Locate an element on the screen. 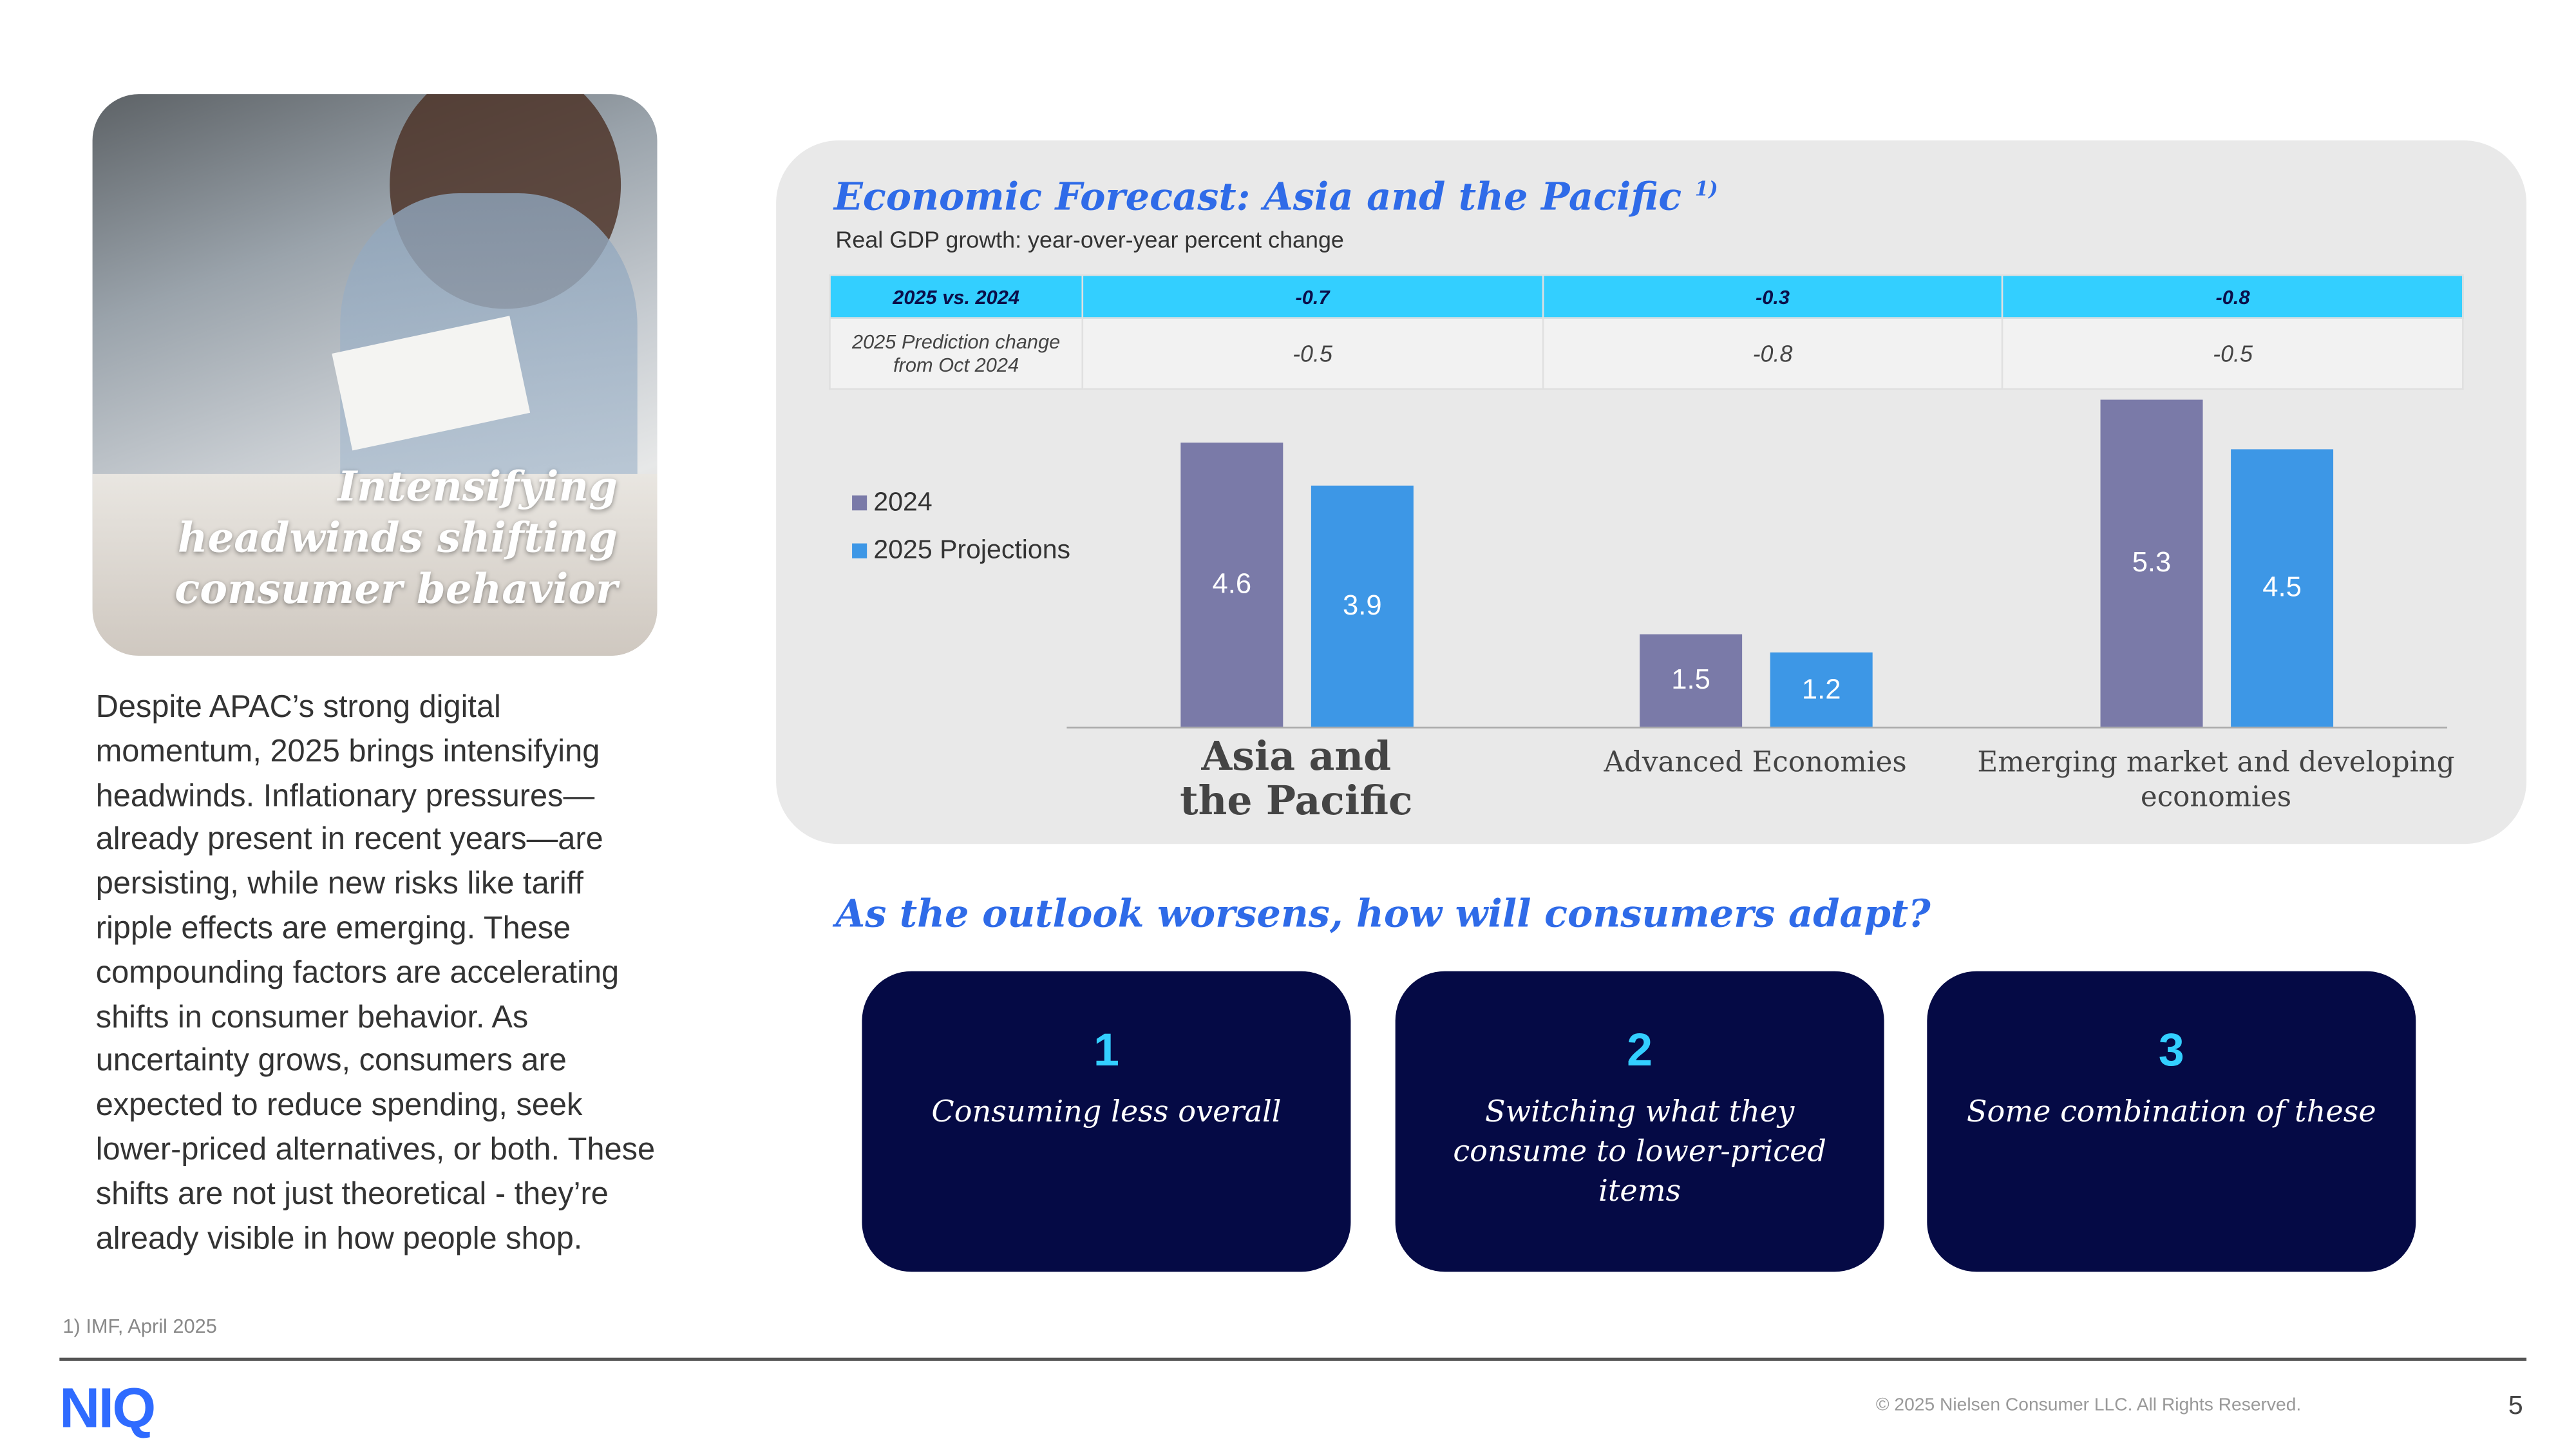 The width and height of the screenshot is (2576, 1450). data-label: 1.5 is located at coordinates (1690, 679).